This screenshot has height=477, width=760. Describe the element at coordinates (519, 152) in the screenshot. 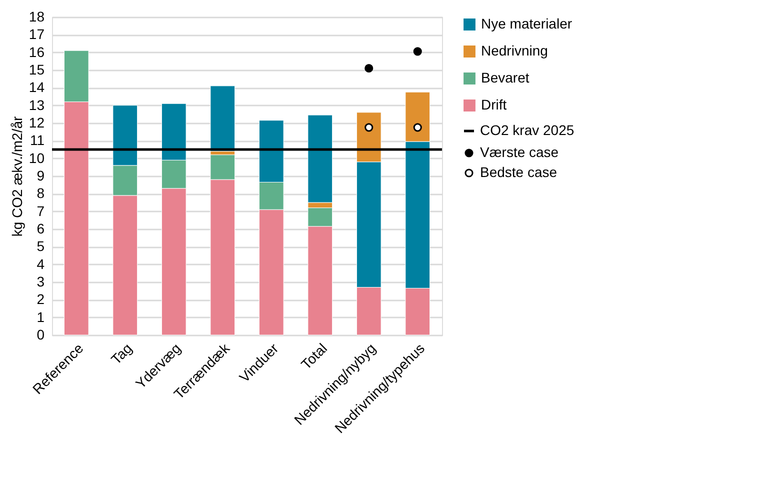

I see `legend-label: Værste case` at that location.